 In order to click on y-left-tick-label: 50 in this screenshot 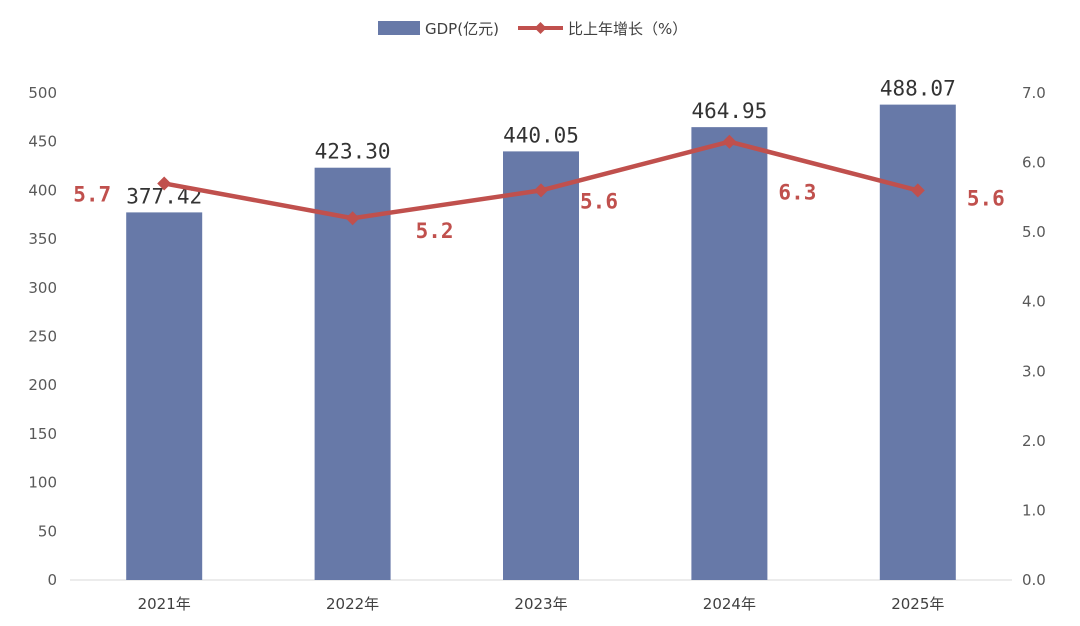, I will do `click(47, 531)`.